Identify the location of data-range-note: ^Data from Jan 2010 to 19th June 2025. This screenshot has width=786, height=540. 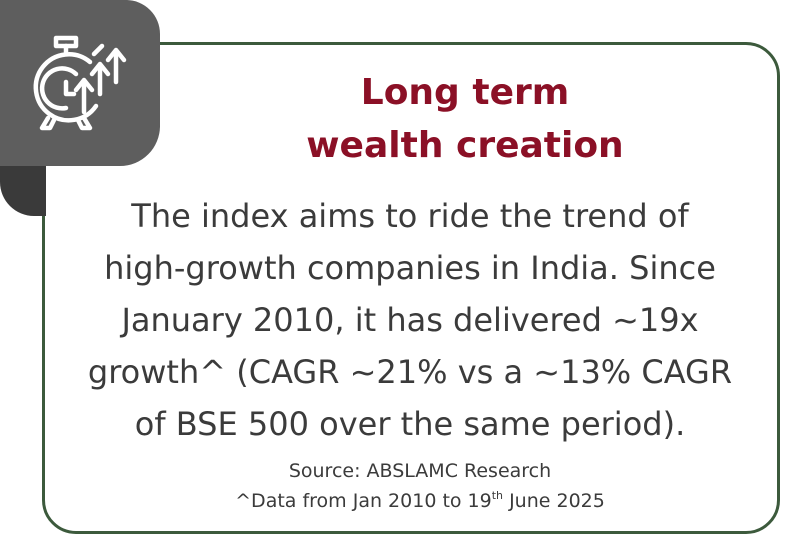
(420, 501).